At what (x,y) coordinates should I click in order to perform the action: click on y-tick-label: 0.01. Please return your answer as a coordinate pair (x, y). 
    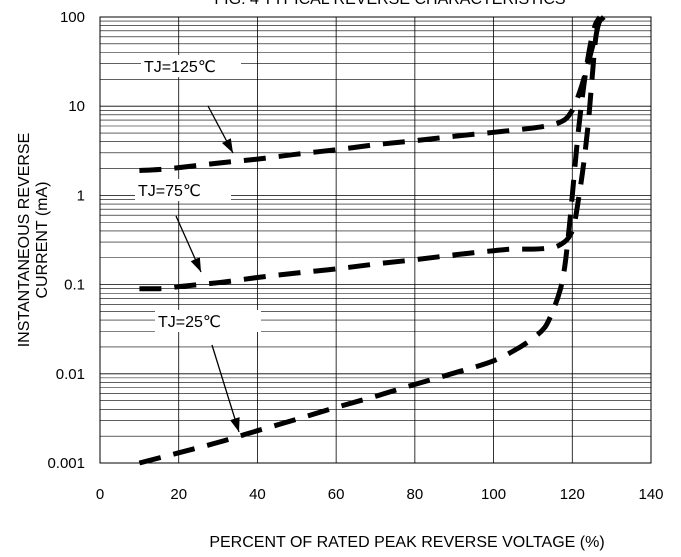
    Looking at the image, I should click on (70, 374).